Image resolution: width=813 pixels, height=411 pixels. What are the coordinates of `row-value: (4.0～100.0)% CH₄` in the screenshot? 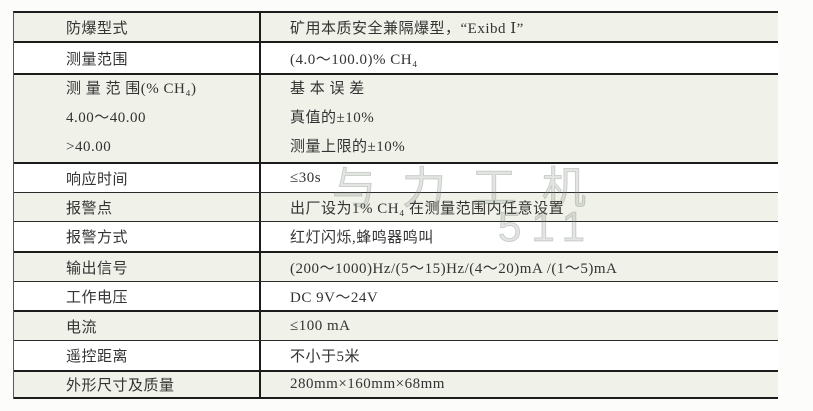 It's located at (354, 59).